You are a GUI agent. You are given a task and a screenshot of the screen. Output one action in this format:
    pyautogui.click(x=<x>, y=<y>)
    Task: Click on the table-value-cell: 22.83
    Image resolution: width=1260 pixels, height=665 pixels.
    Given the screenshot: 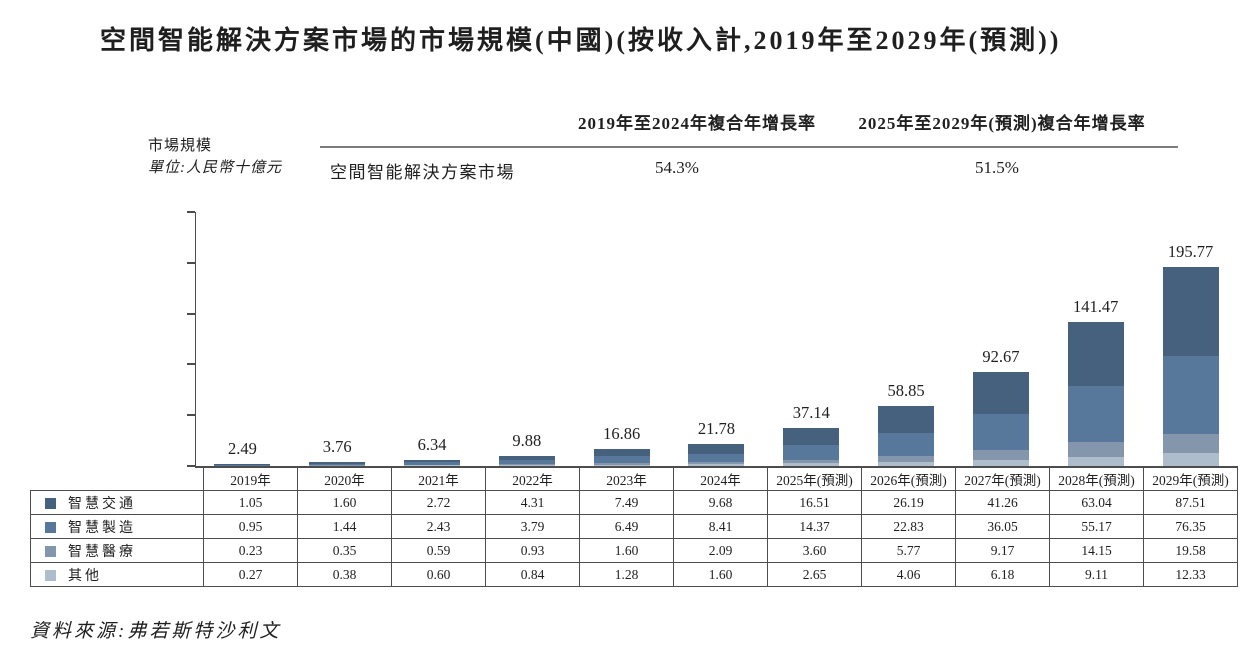 What is the action you would take?
    pyautogui.click(x=908, y=526)
    